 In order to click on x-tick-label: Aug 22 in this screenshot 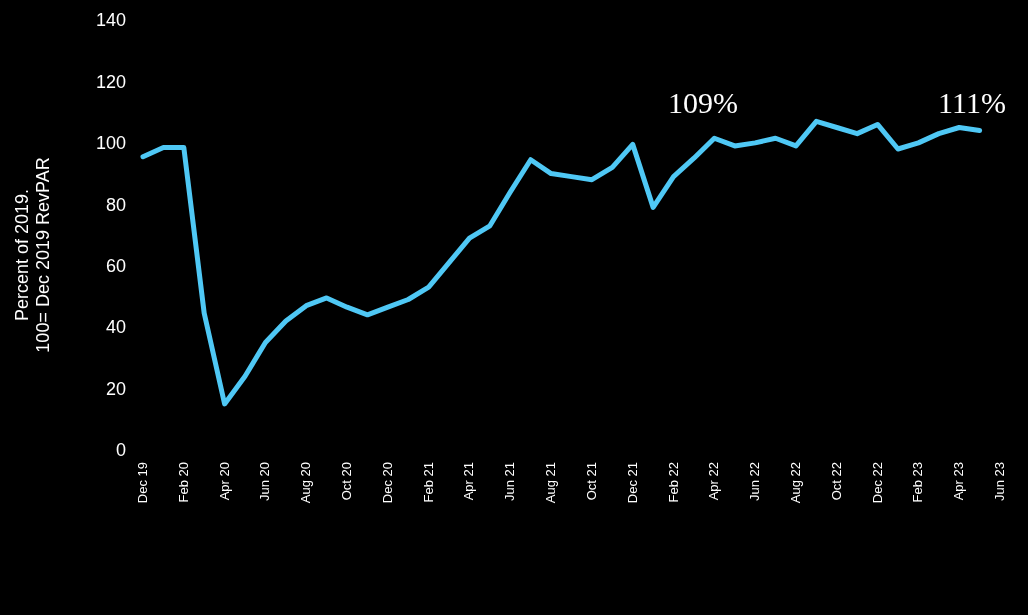, I will do `click(795, 483)`.